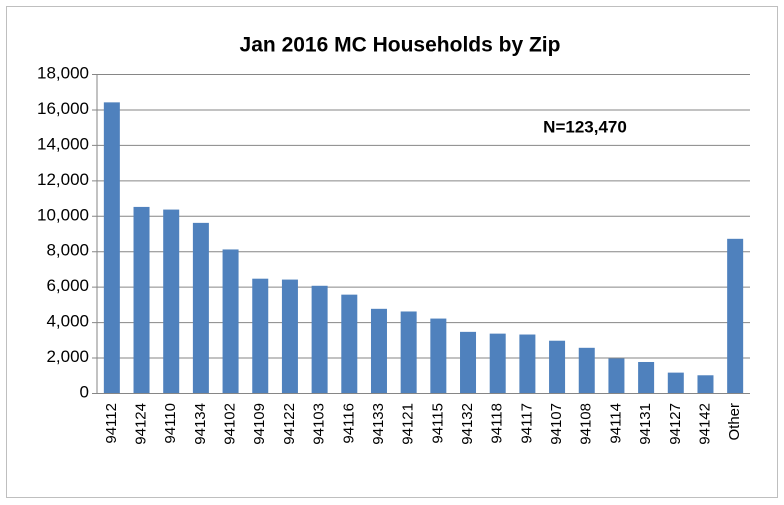 The width and height of the screenshot is (784, 505). I want to click on x-tick-label: 94127, so click(675, 424).